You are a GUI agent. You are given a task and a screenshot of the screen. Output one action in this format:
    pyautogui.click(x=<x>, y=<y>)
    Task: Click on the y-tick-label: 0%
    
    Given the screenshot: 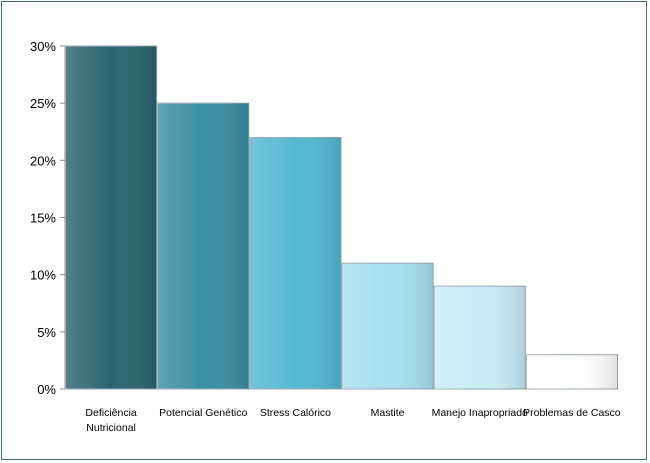 What is the action you would take?
    pyautogui.click(x=46, y=389)
    